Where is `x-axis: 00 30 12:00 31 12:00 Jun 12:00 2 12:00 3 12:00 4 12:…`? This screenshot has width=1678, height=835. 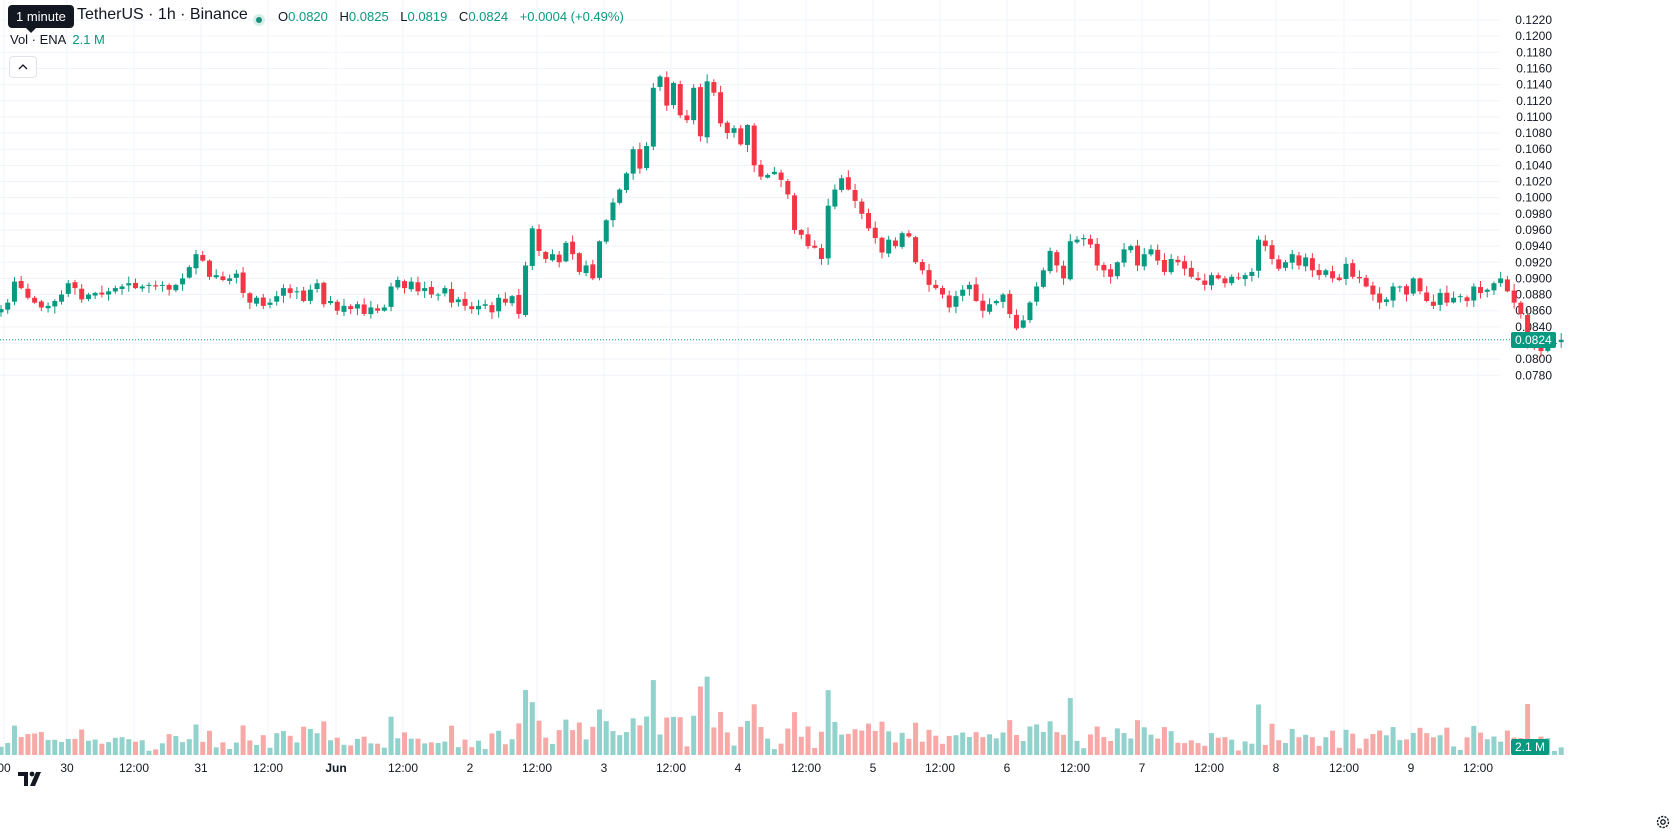
x-axis: 00 30 12:00 31 12:00 Jun 12:00 2 12:00 3 12:00 4 12:… is located at coordinates (746, 768).